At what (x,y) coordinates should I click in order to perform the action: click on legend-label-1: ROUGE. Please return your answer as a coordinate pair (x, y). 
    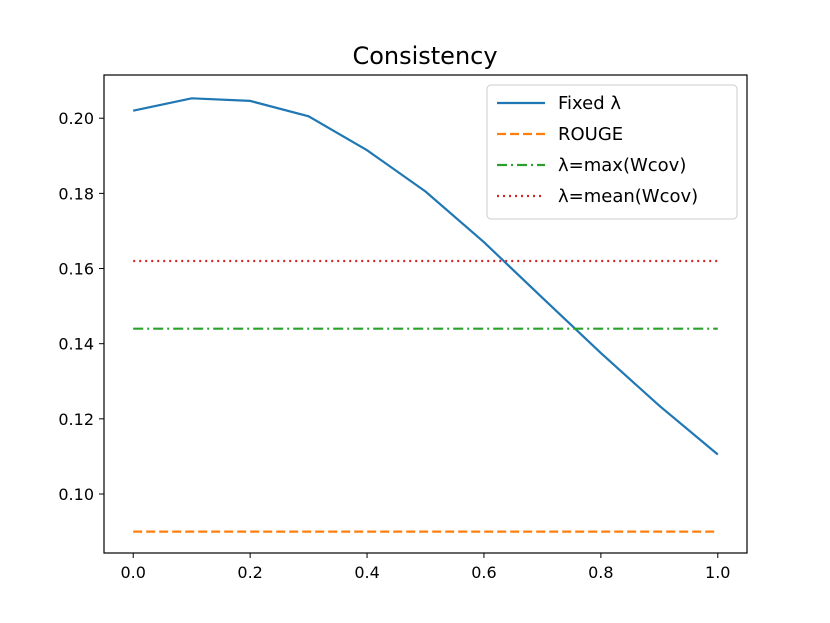
    Looking at the image, I should click on (590, 134).